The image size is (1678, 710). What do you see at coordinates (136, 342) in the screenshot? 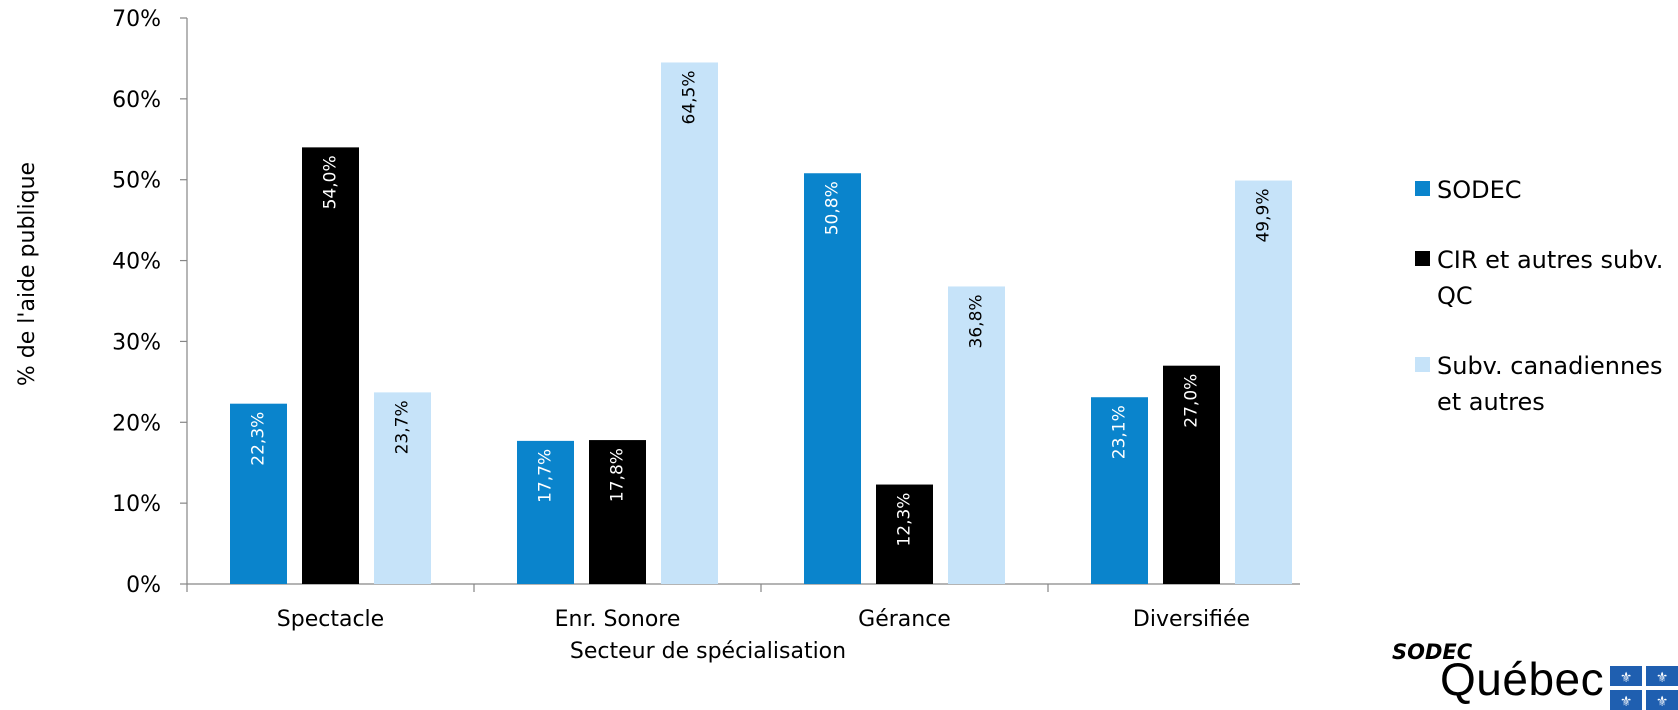
I see `y-tick-label: 30%` at bounding box center [136, 342].